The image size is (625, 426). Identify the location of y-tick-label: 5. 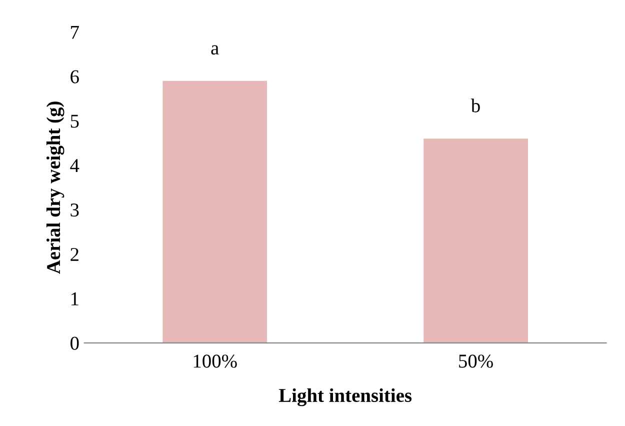
(74, 121).